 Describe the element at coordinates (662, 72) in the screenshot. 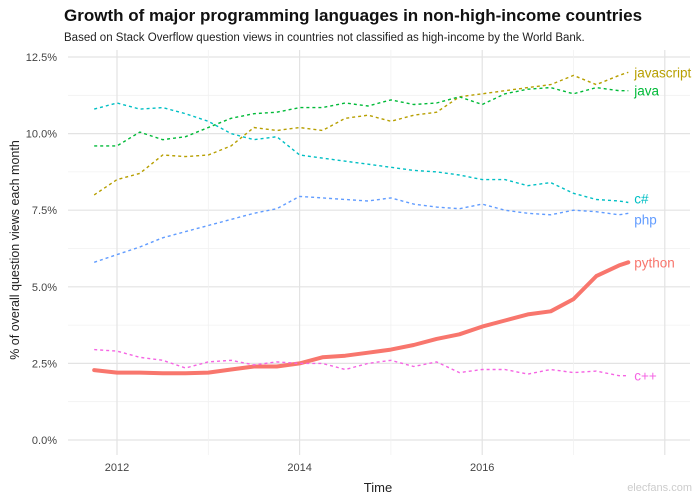

I see `series-label: javascript` at that location.